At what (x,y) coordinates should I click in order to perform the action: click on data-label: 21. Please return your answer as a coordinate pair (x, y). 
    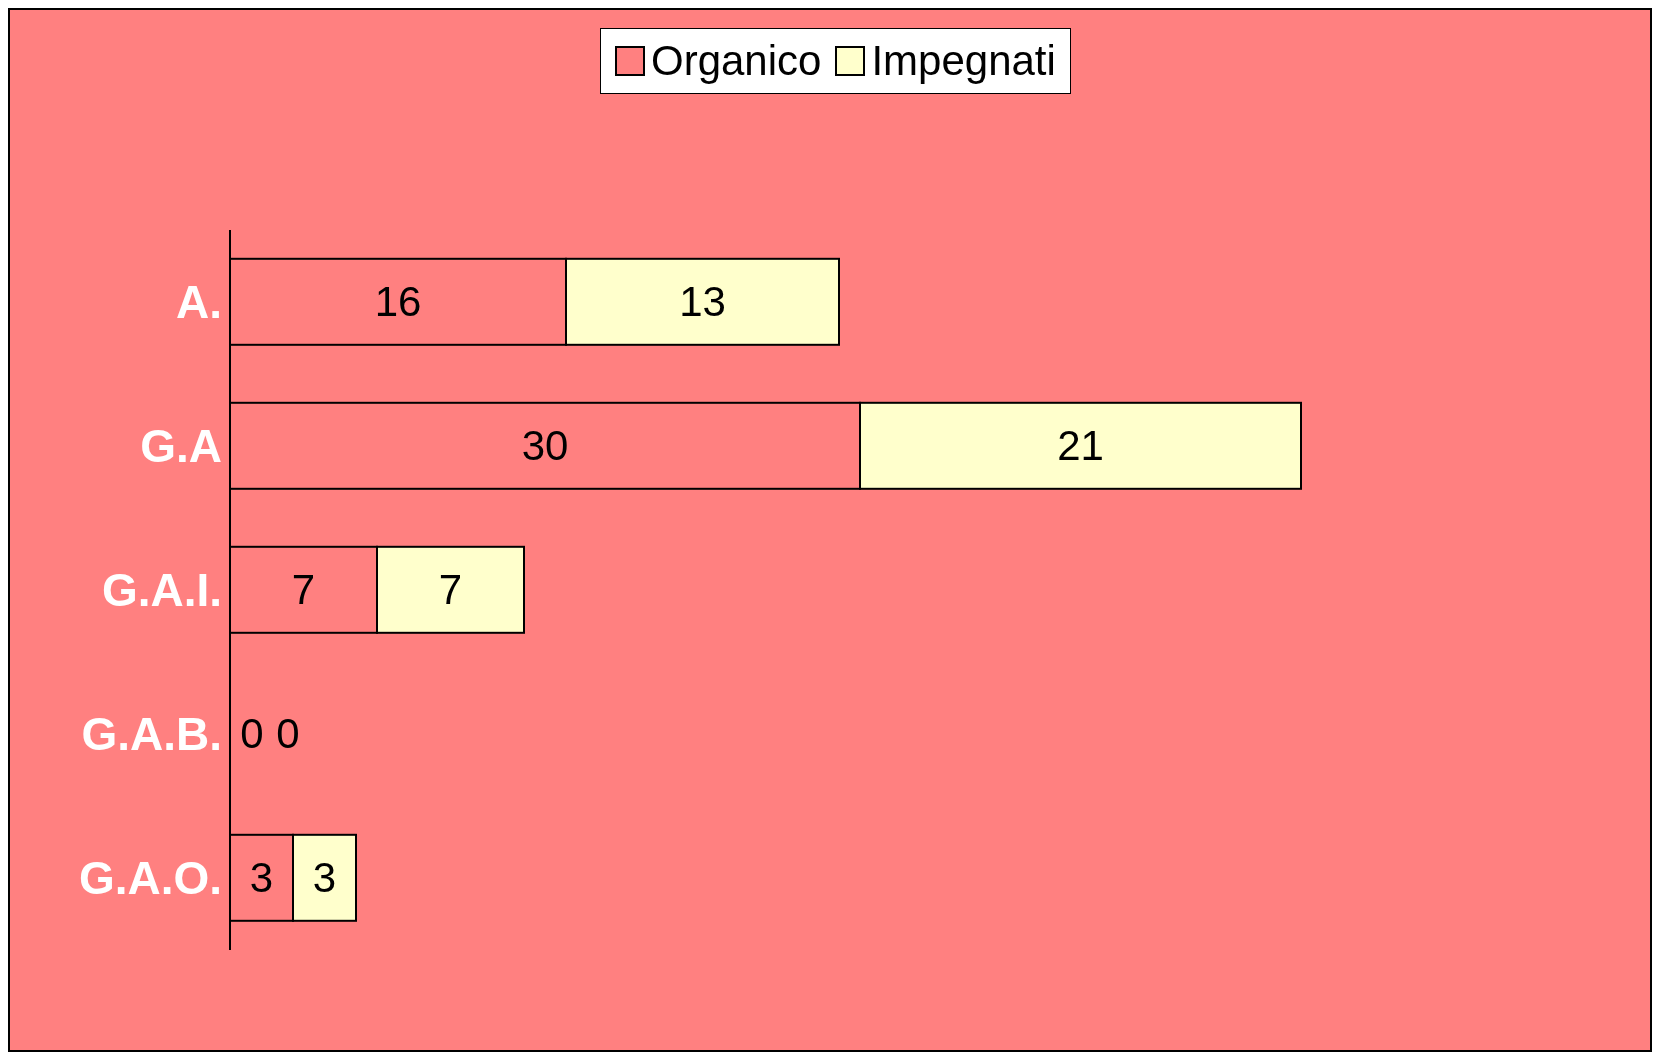
    Looking at the image, I should click on (1080, 446).